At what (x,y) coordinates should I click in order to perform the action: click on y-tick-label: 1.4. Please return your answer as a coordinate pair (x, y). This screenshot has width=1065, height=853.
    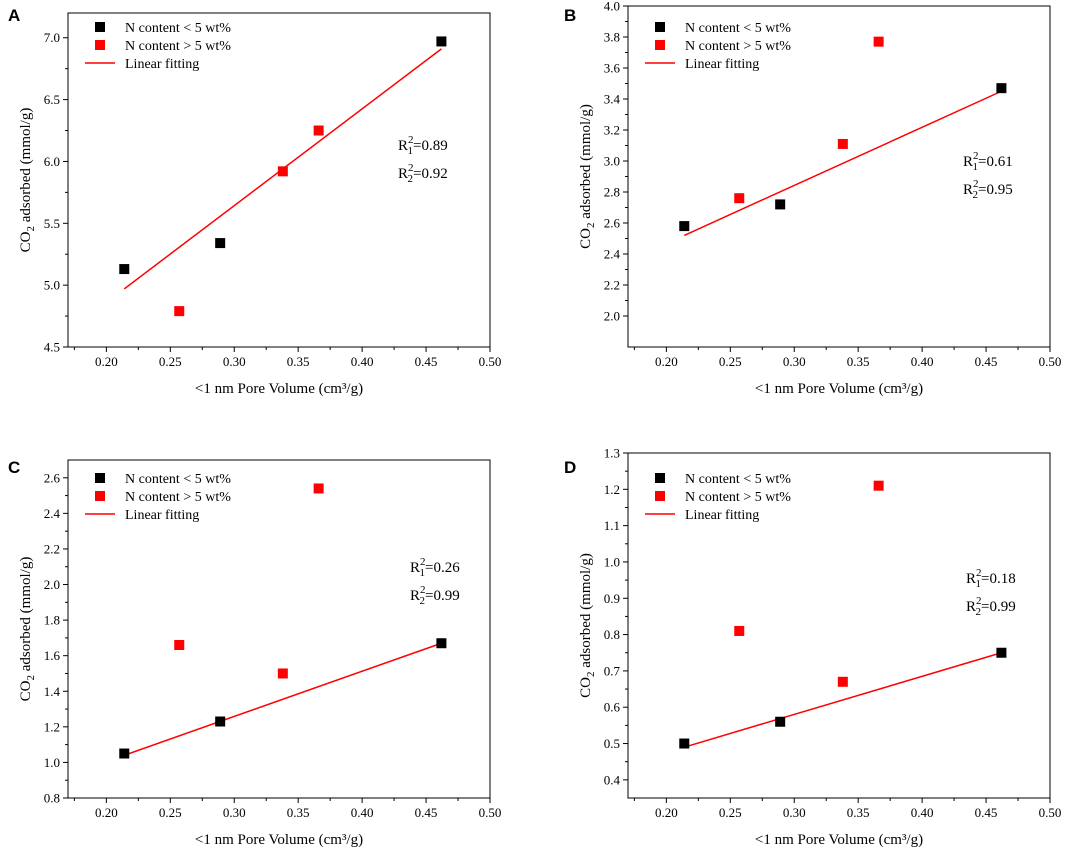
    Looking at the image, I should click on (52, 691).